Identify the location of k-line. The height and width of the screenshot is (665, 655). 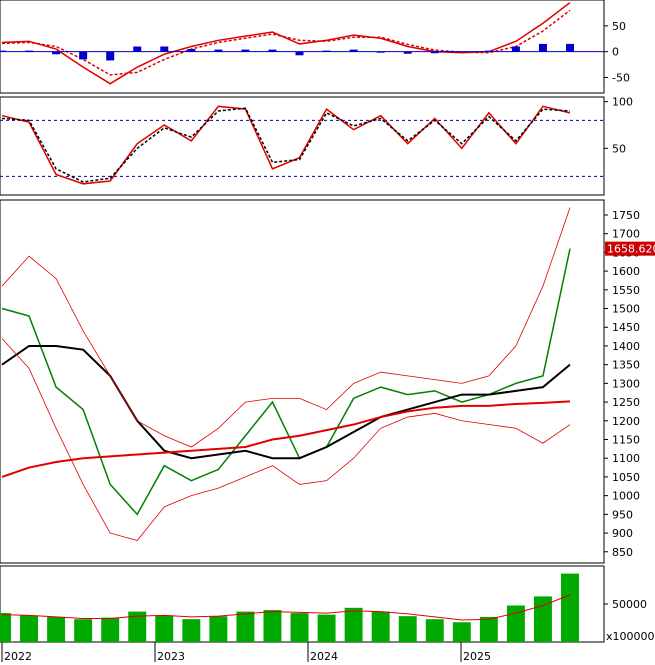
(286, 145).